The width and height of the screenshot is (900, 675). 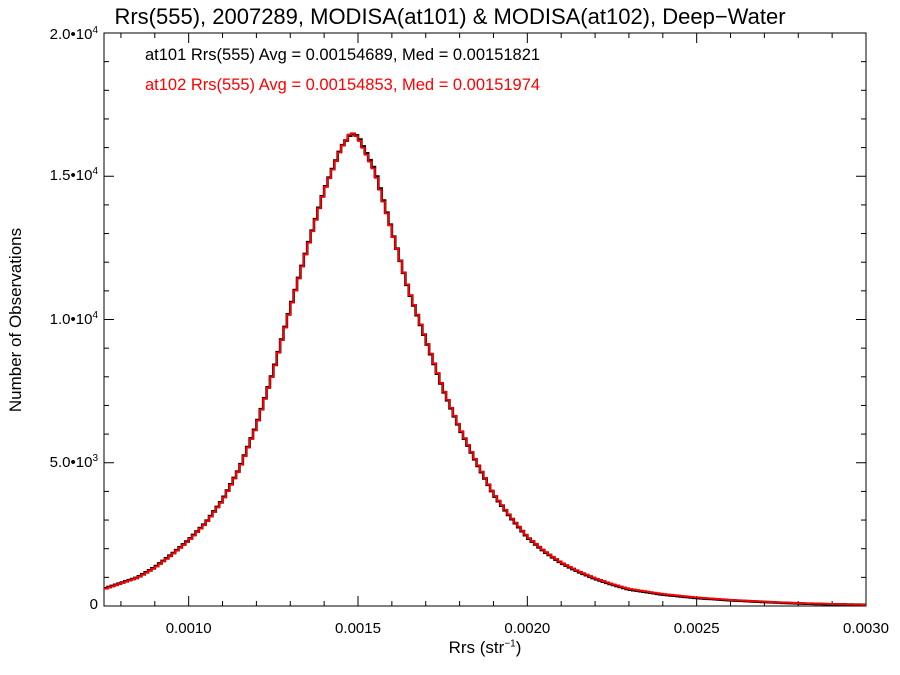 I want to click on x-tick-label: 0.0015, so click(x=358, y=628).